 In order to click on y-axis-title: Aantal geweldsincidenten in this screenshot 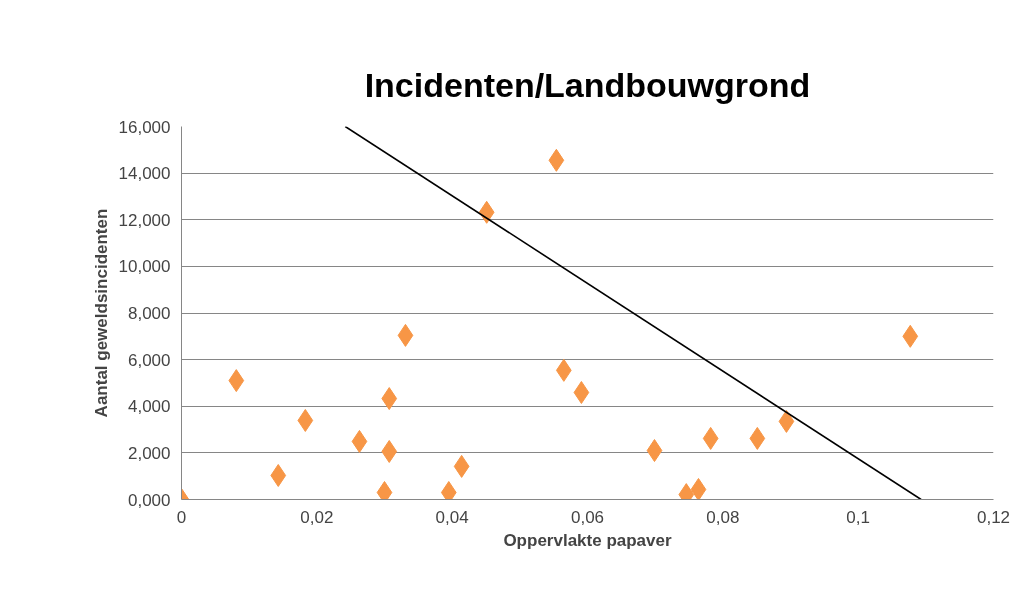, I will do `click(101, 313)`.